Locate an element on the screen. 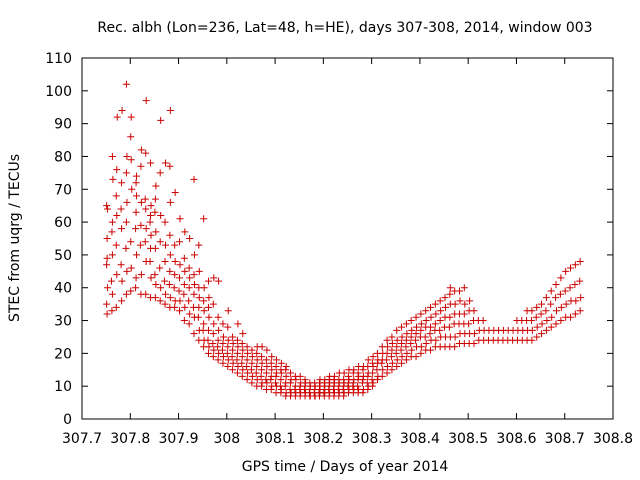 The image size is (640, 480). x-tick-label: 308.2 is located at coordinates (323, 439).